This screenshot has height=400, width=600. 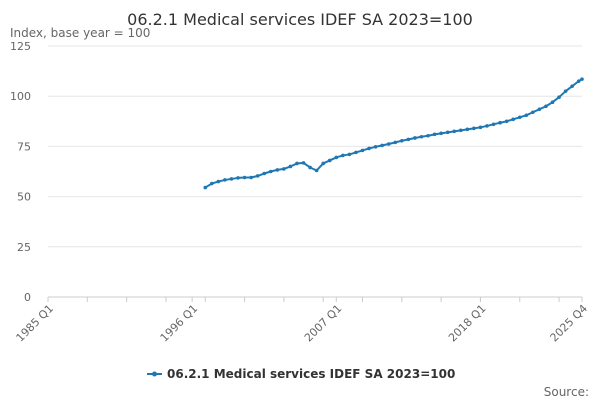 What do you see at coordinates (569, 323) in the screenshot?
I see `x-tick-label: 2025 Q4` at bounding box center [569, 323].